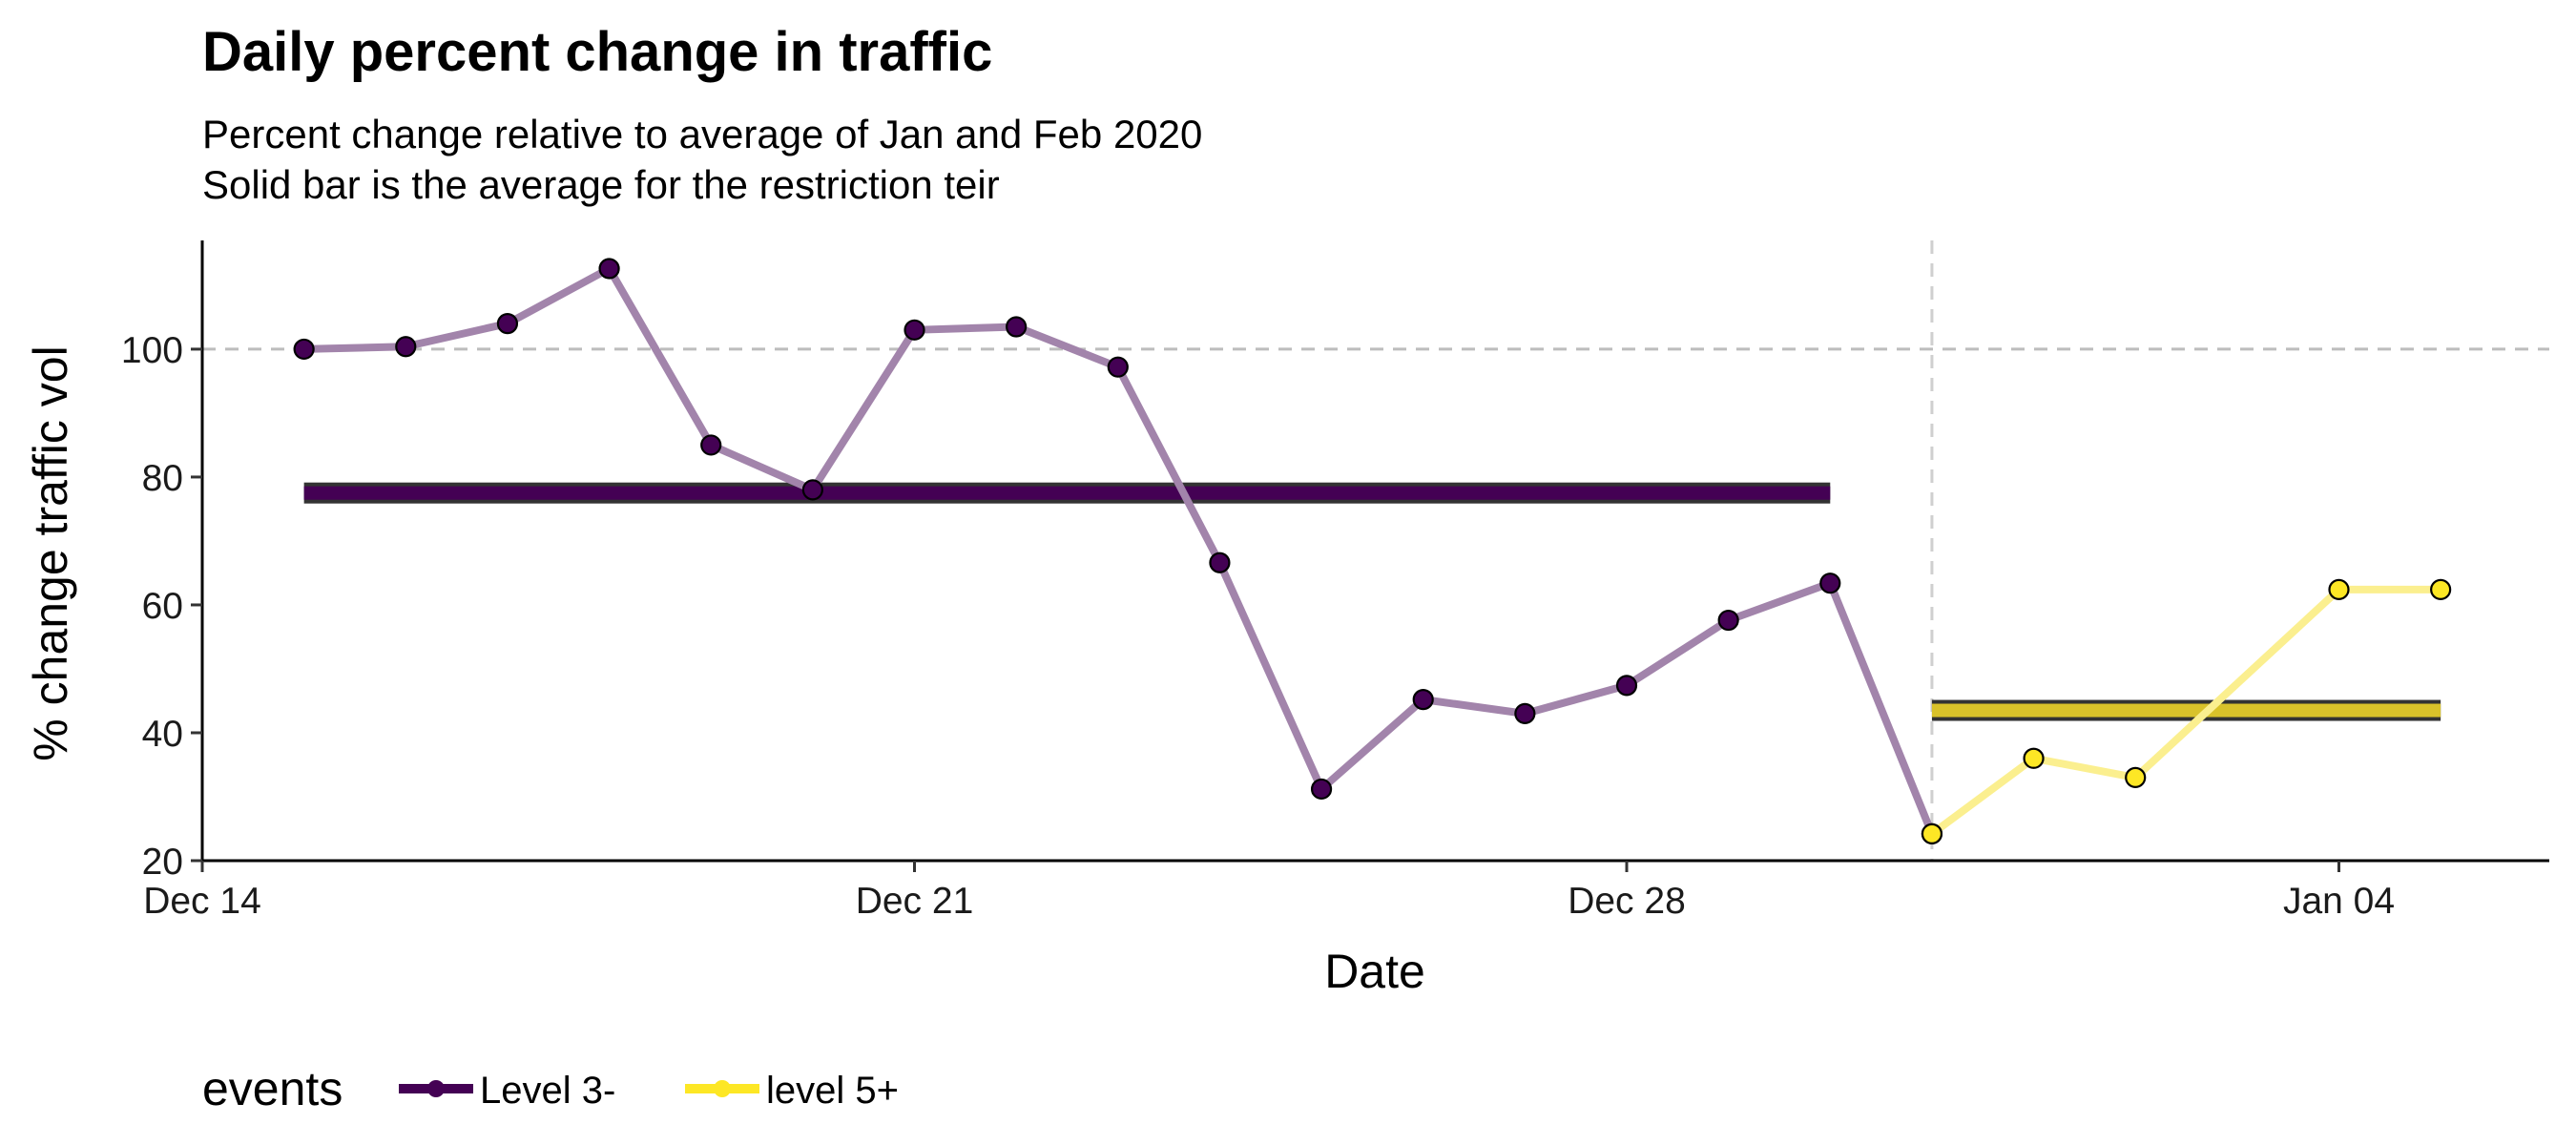  I want to click on x-axis-title: Date, so click(1374, 972).